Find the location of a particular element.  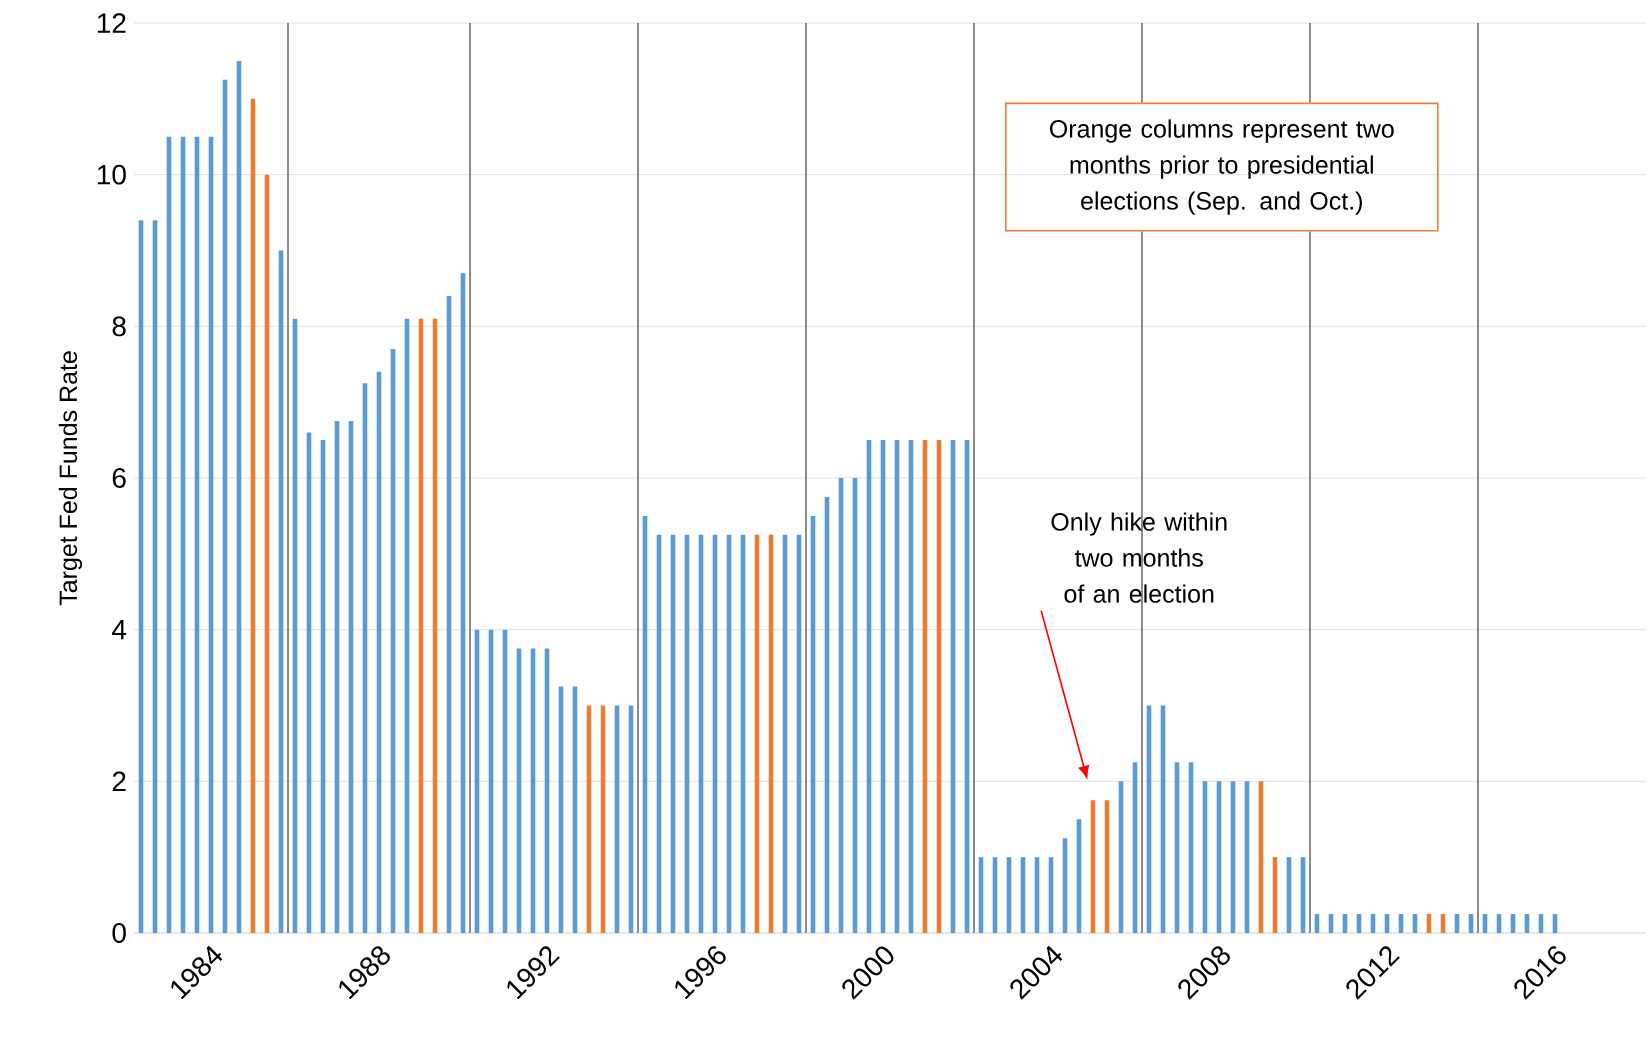

y-tick-label: 6 is located at coordinates (119, 478).